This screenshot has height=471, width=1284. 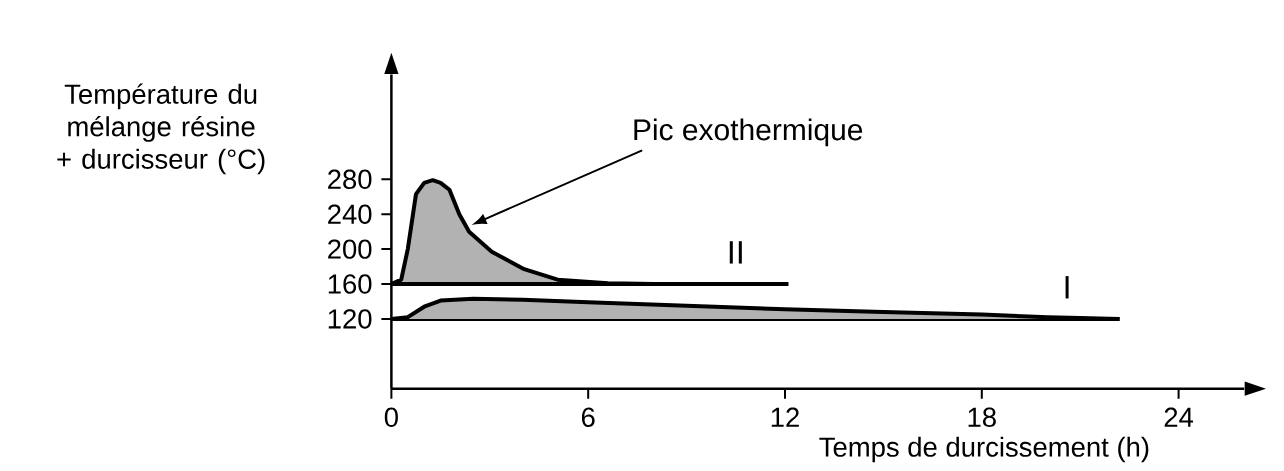 What do you see at coordinates (748, 132) in the screenshot?
I see `annotation: Pic exothermique` at bounding box center [748, 132].